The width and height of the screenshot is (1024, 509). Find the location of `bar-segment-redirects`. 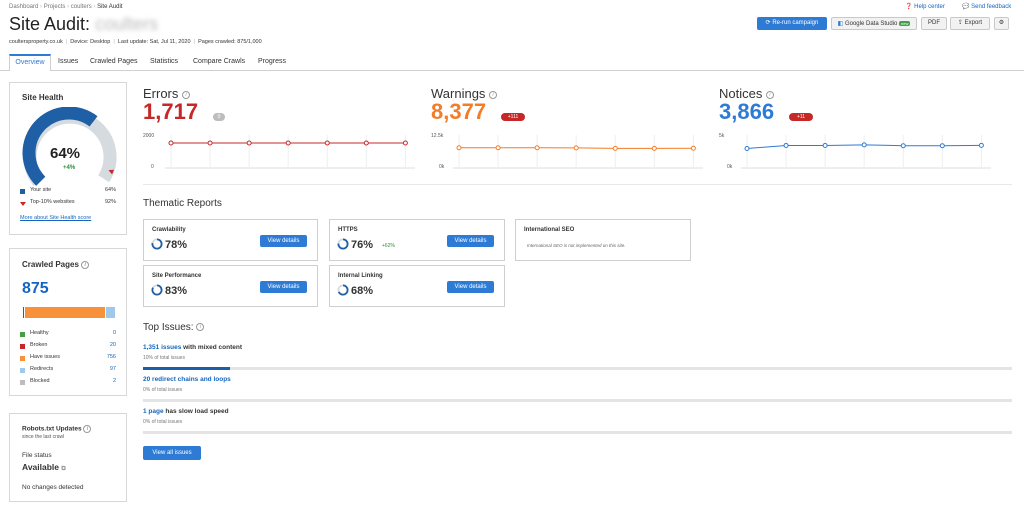

bar-segment-redirects is located at coordinates (109, 312).